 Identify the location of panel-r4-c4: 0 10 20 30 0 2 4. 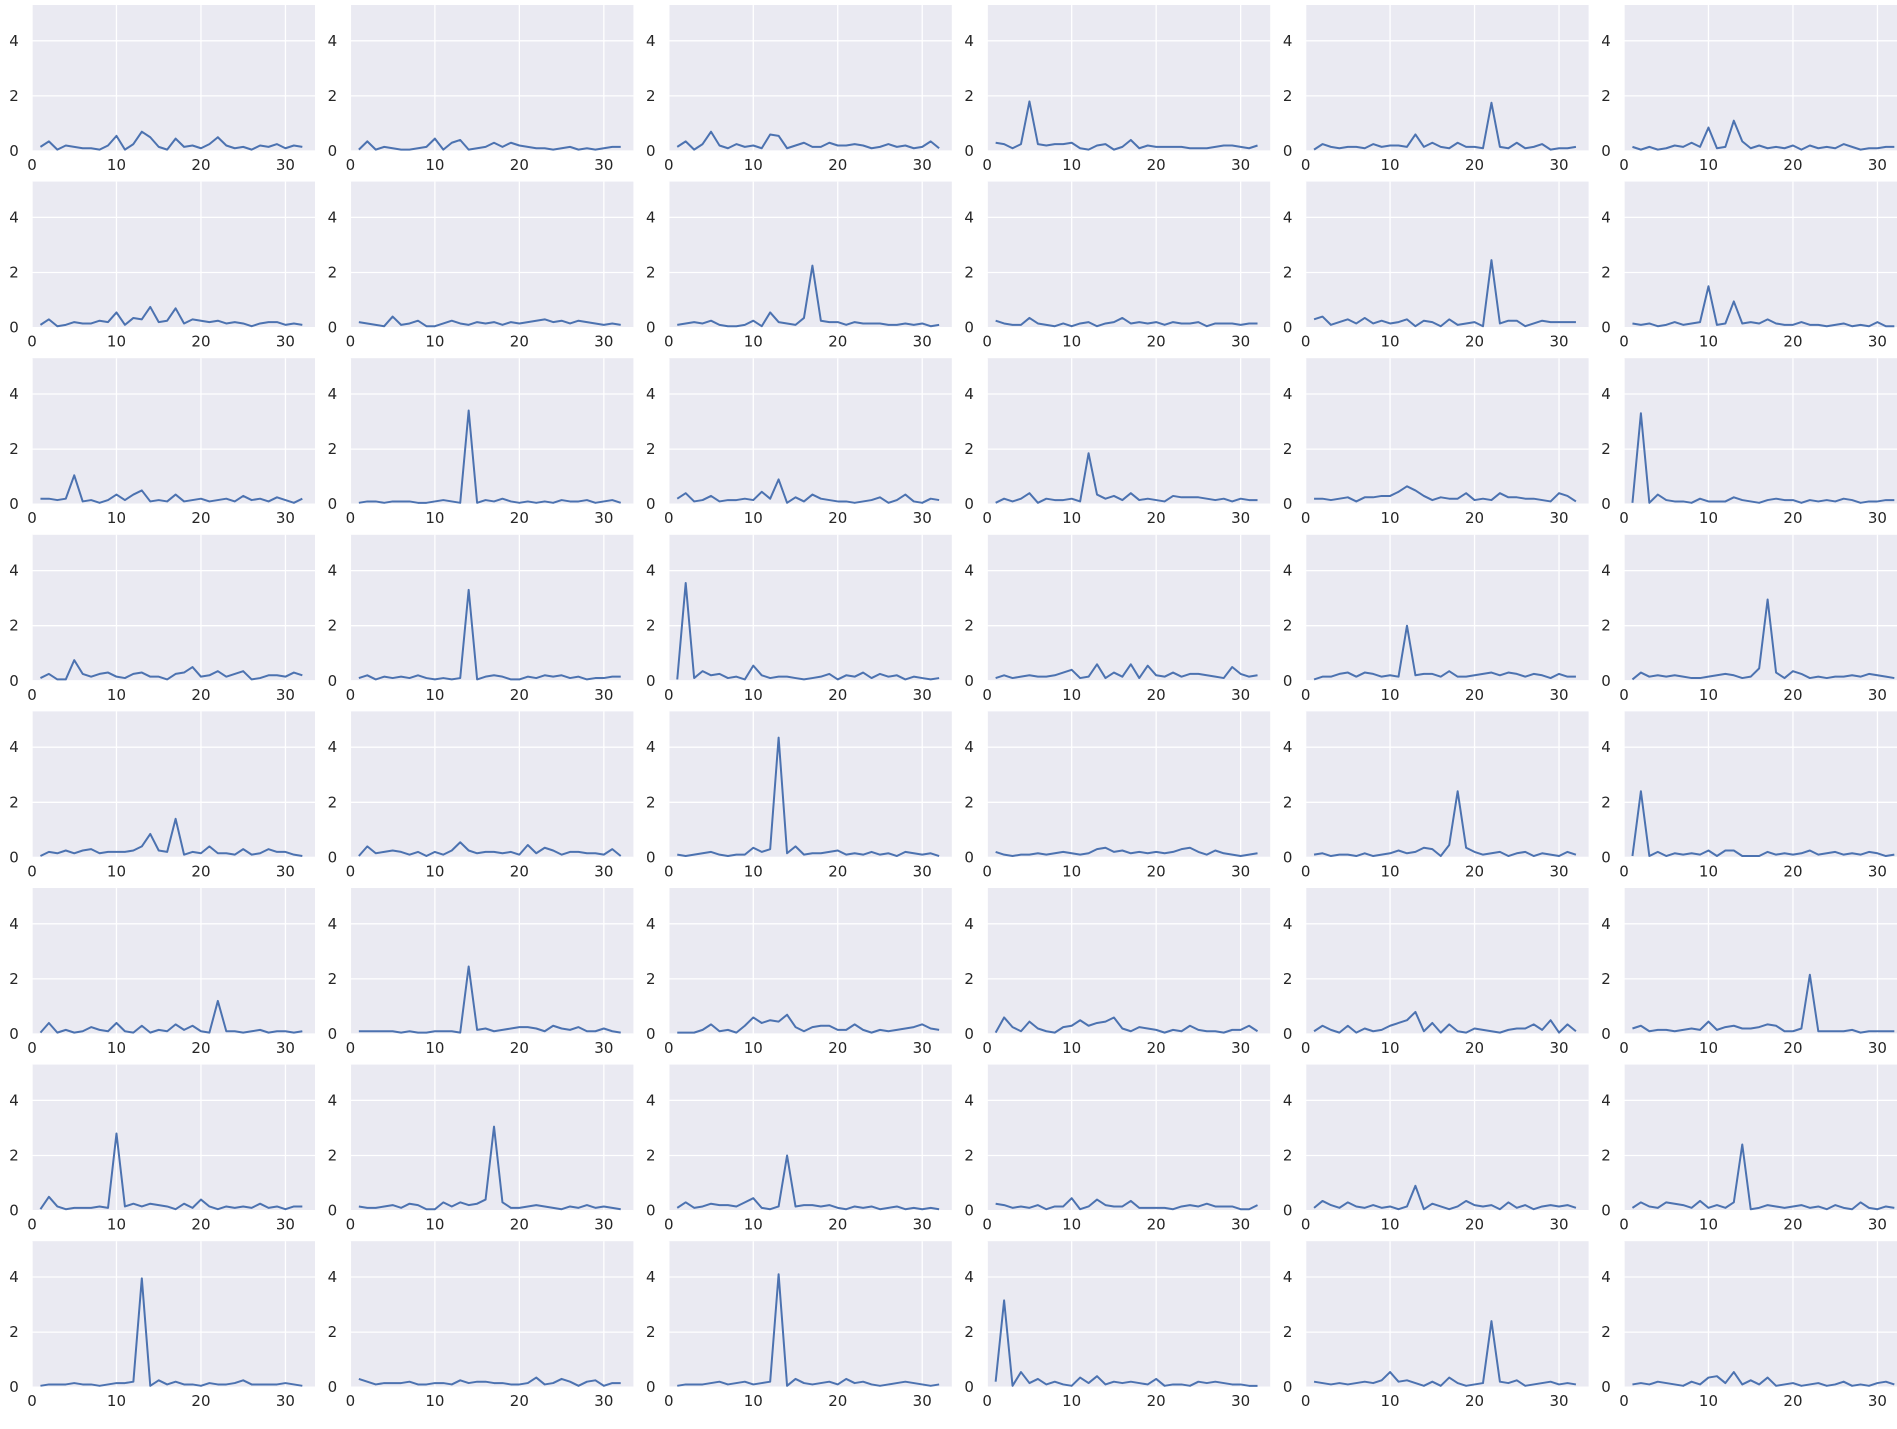
(1117, 619).